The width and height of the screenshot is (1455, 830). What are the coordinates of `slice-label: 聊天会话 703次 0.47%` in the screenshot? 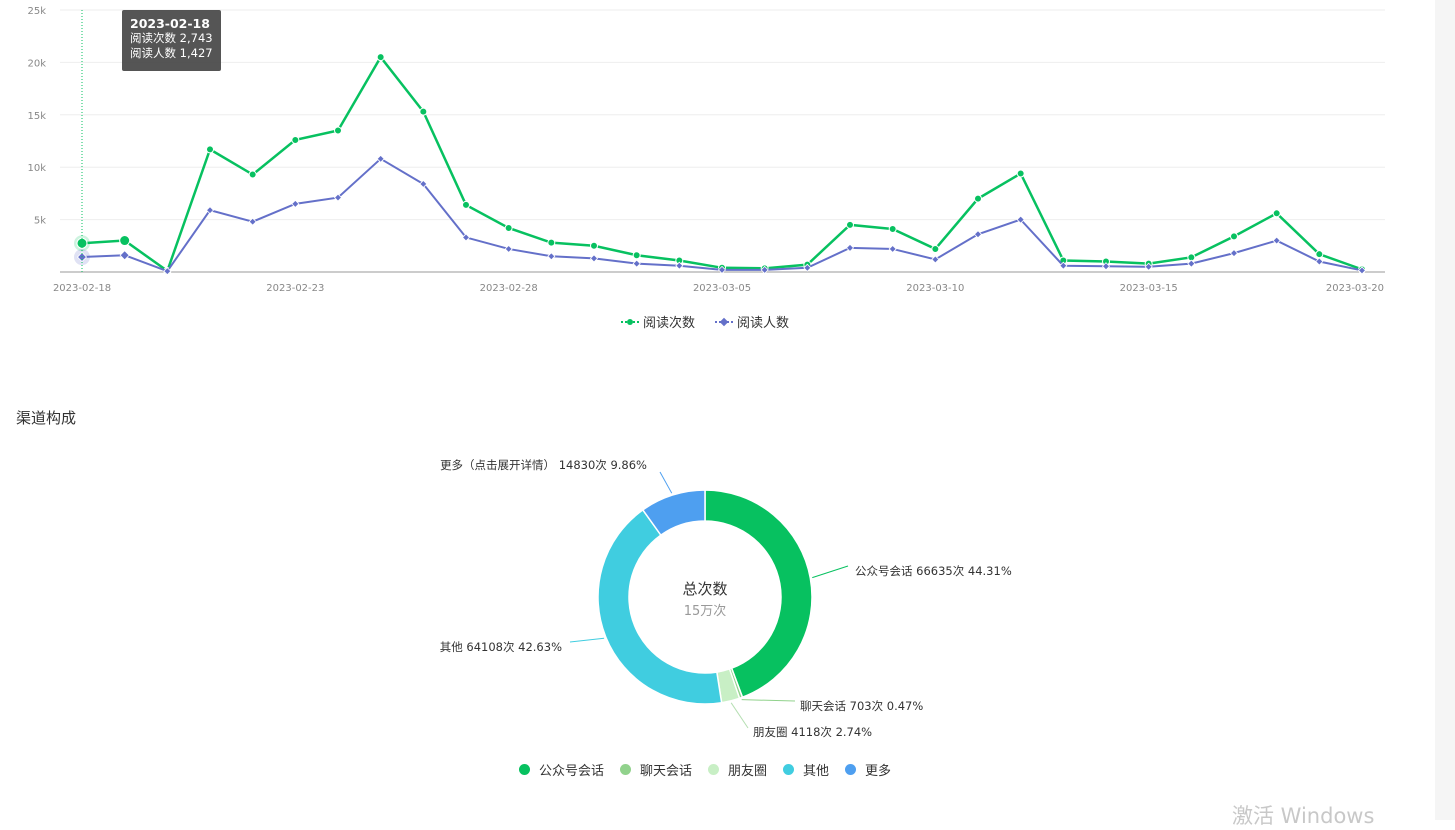 It's located at (861, 706).